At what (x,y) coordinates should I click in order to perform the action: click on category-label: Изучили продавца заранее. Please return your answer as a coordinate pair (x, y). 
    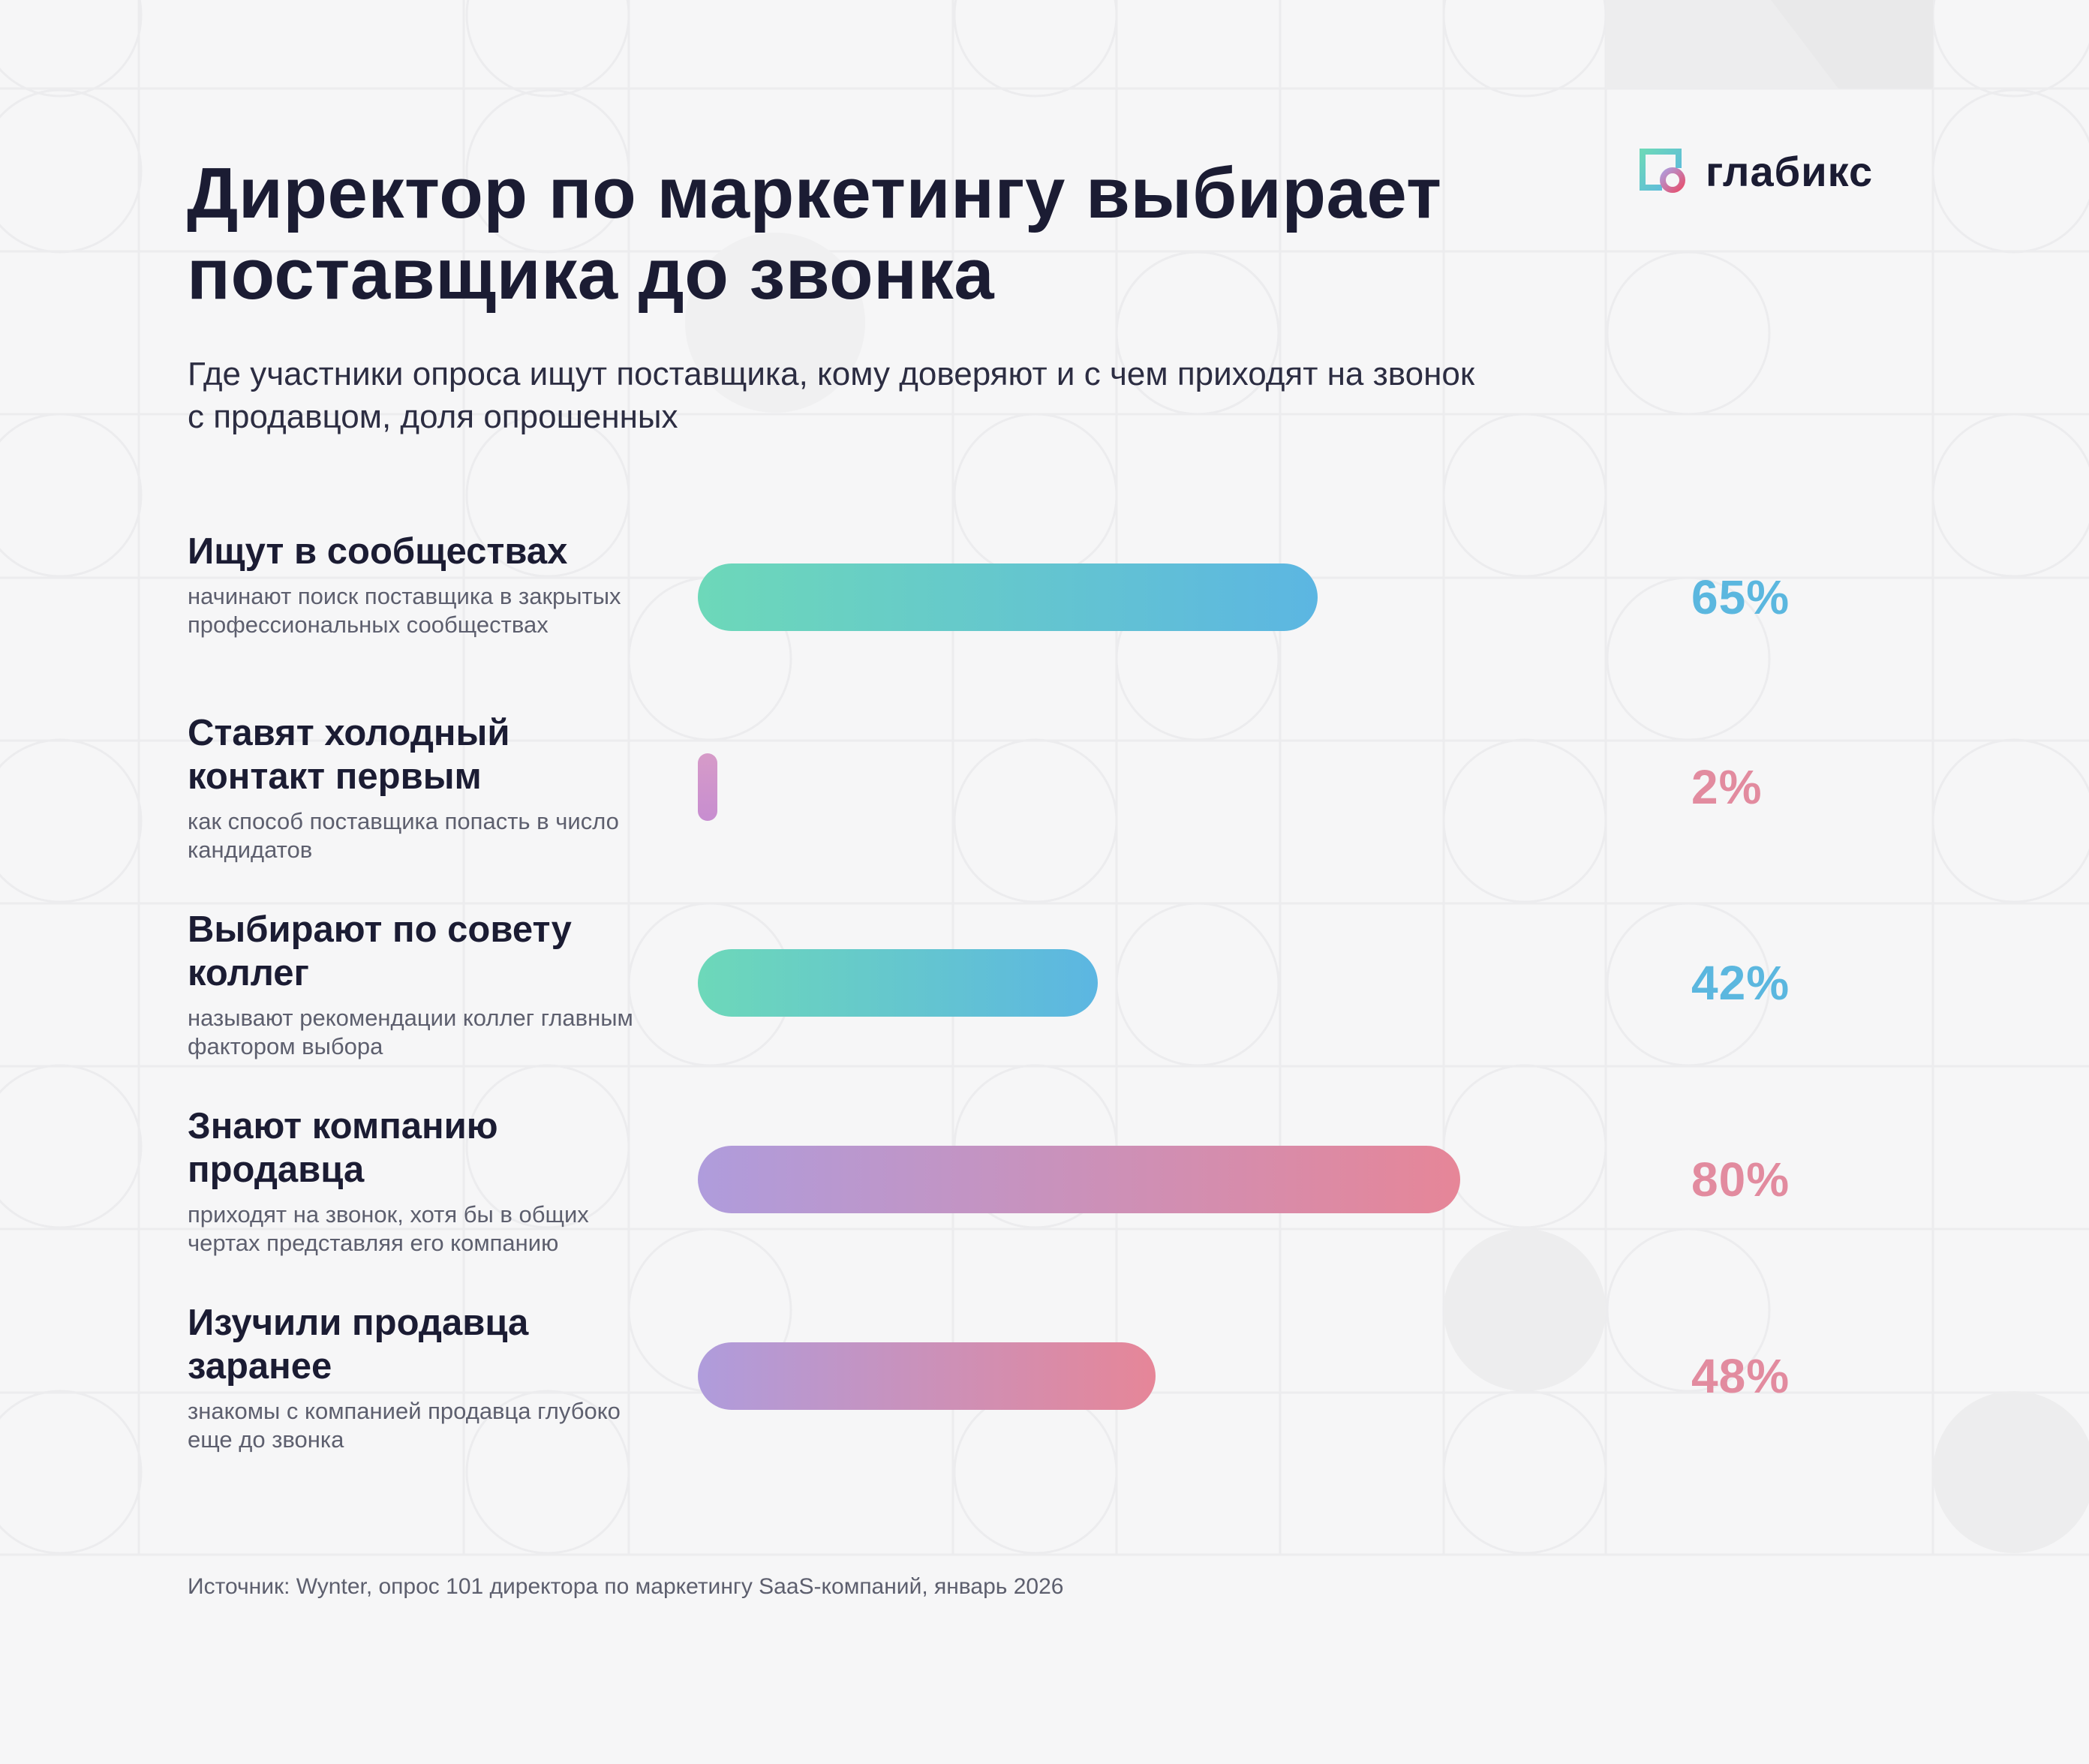
    Looking at the image, I should click on (359, 1345).